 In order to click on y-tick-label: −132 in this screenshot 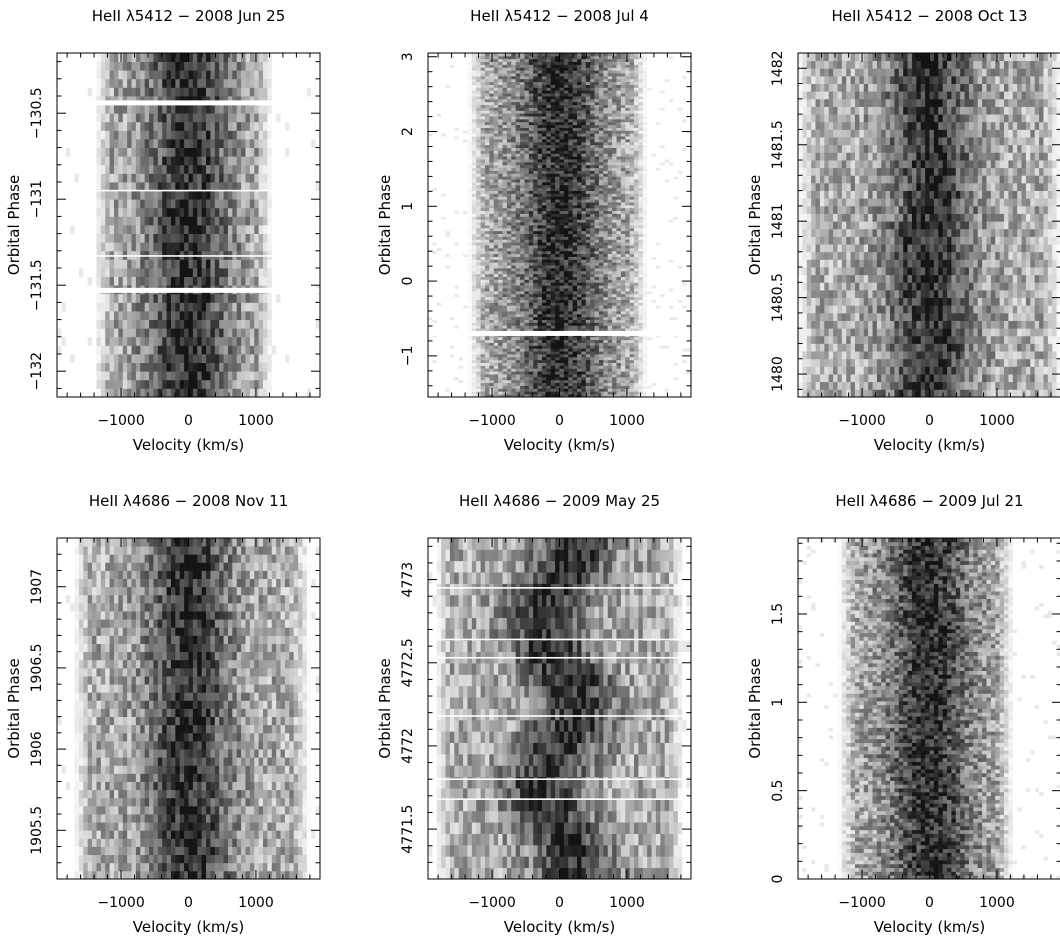, I will do `click(37, 371)`.